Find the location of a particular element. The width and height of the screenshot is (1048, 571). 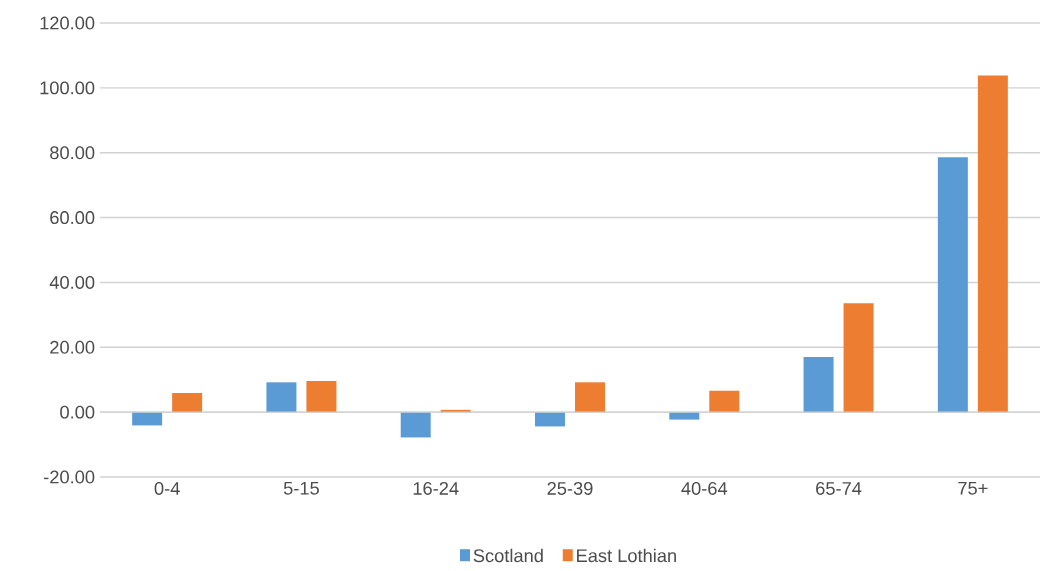

x-tick-label: 75+ is located at coordinates (973, 488).